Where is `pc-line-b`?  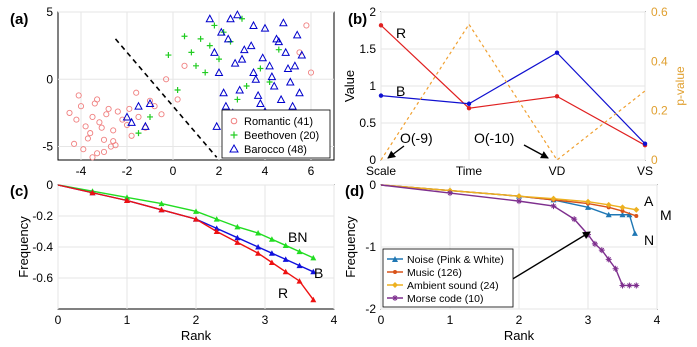 pc-line-b is located at coordinates (185, 228).